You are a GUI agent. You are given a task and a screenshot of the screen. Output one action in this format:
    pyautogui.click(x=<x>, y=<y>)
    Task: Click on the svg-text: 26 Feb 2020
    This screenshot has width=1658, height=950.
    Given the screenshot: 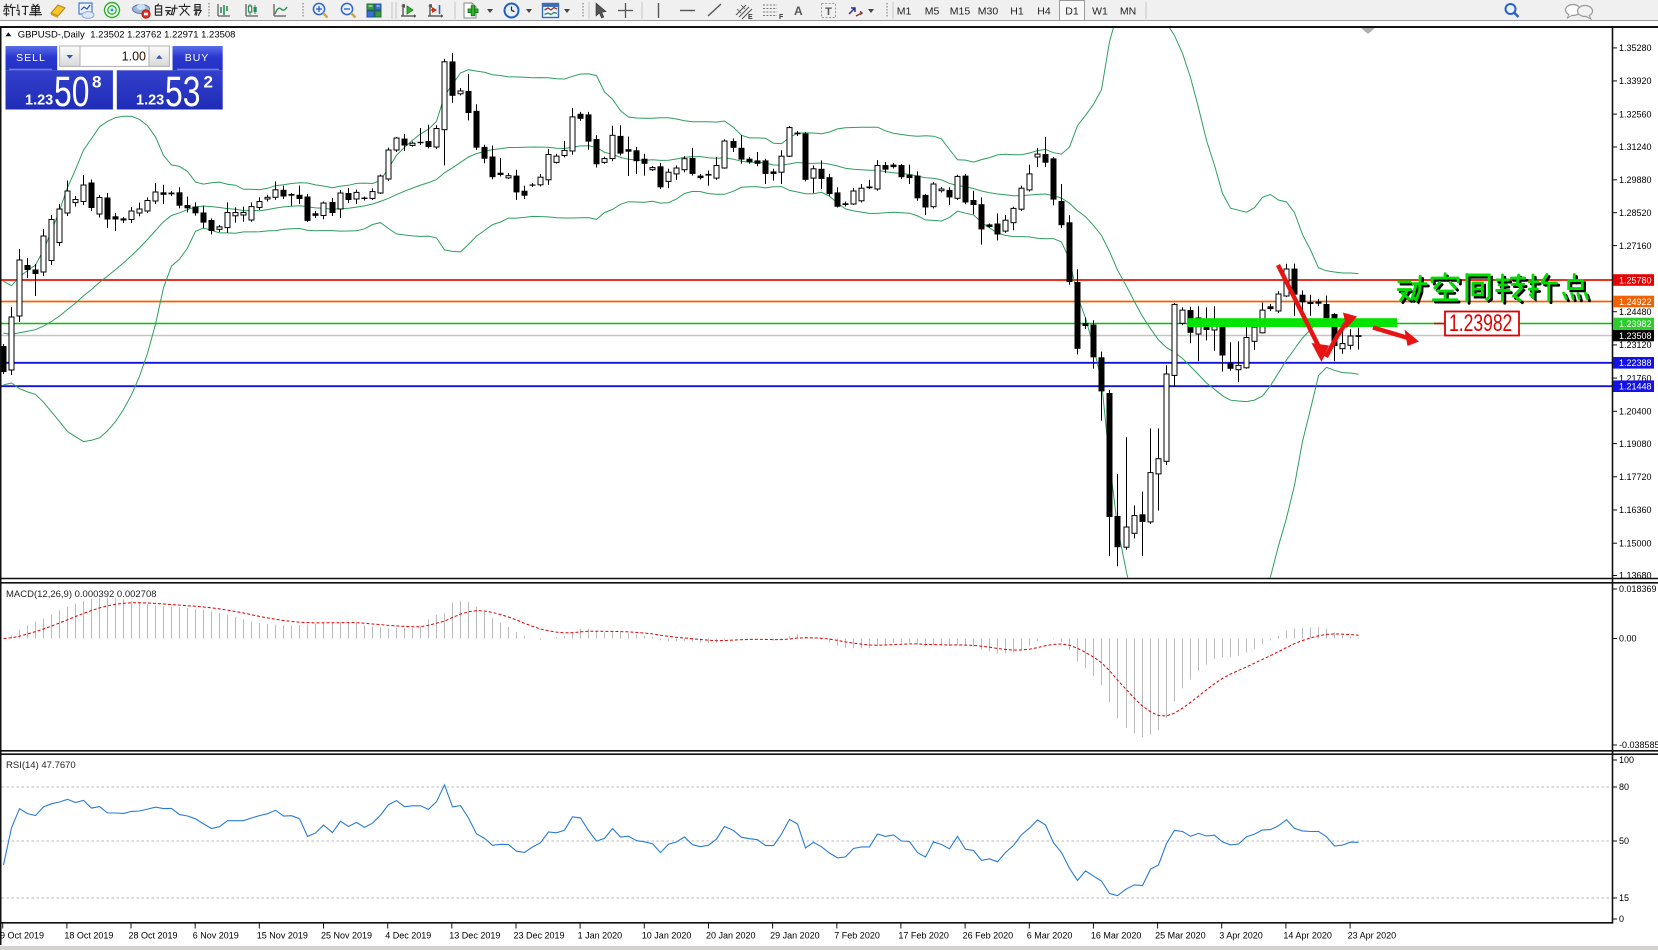 What is the action you would take?
    pyautogui.click(x=988, y=936)
    